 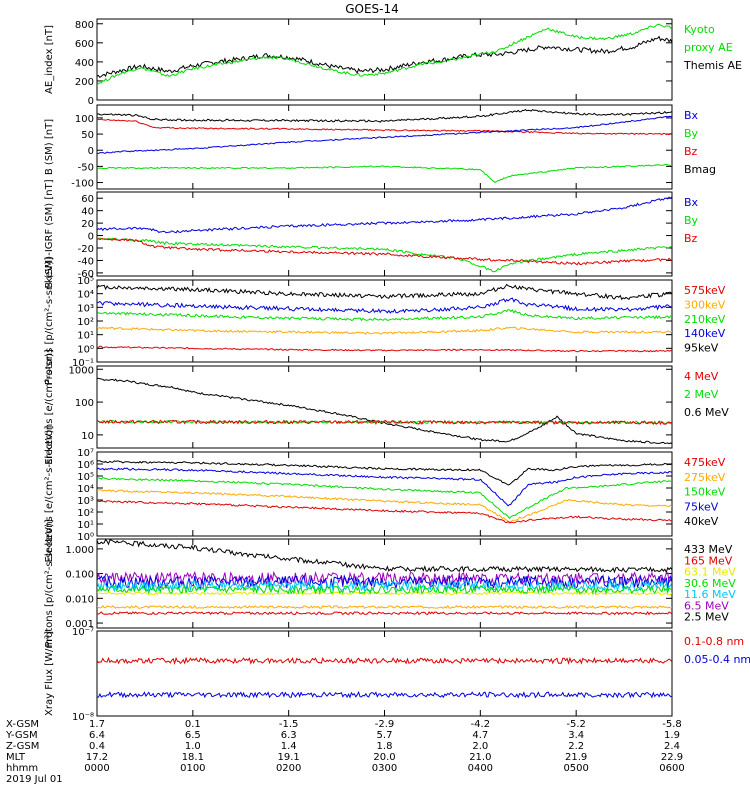 What do you see at coordinates (86, 261) in the screenshot?
I see `y-tick-label: -40` at bounding box center [86, 261].